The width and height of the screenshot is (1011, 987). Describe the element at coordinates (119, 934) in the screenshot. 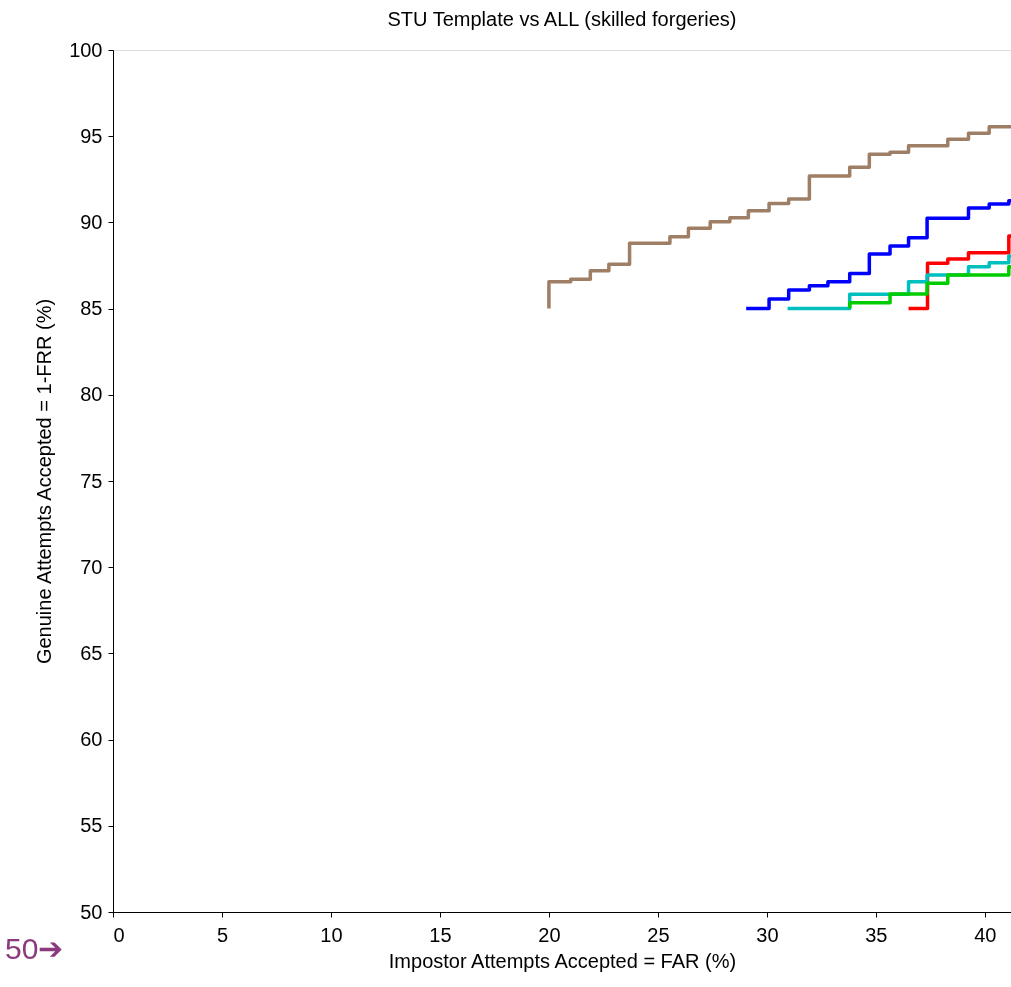

I see `x-tick-label: 0` at that location.